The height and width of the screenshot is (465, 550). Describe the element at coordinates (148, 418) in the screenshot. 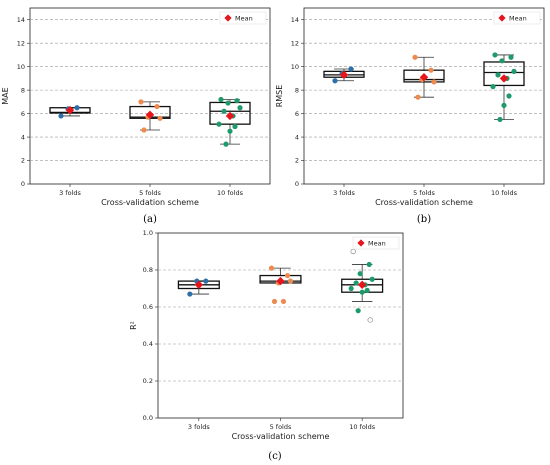

I see `y-tick-label: 0.0` at that location.